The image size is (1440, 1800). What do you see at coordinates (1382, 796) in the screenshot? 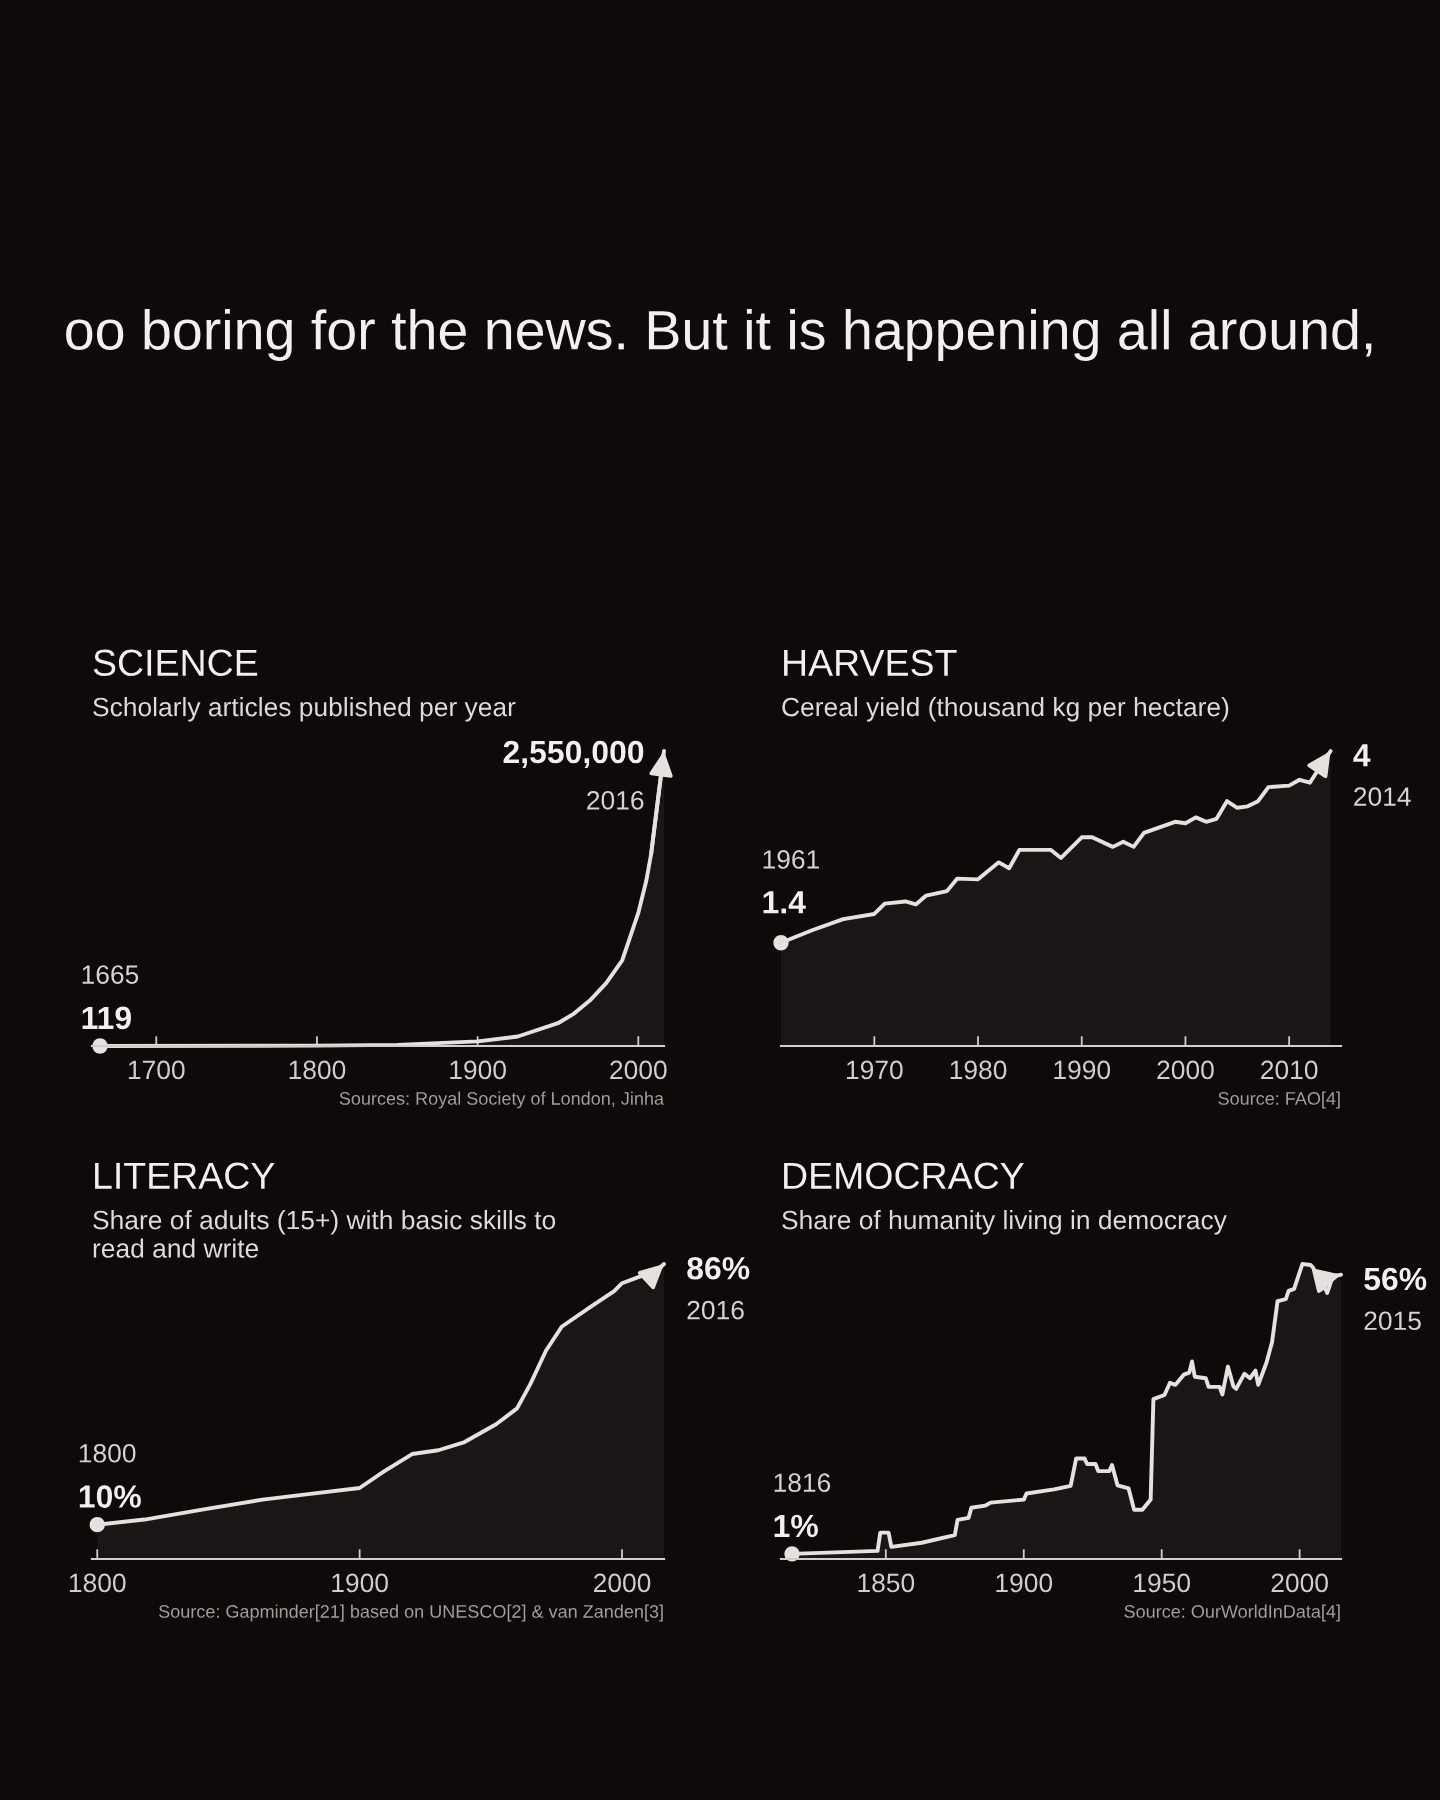
I see `annotation: 2014` at bounding box center [1382, 796].